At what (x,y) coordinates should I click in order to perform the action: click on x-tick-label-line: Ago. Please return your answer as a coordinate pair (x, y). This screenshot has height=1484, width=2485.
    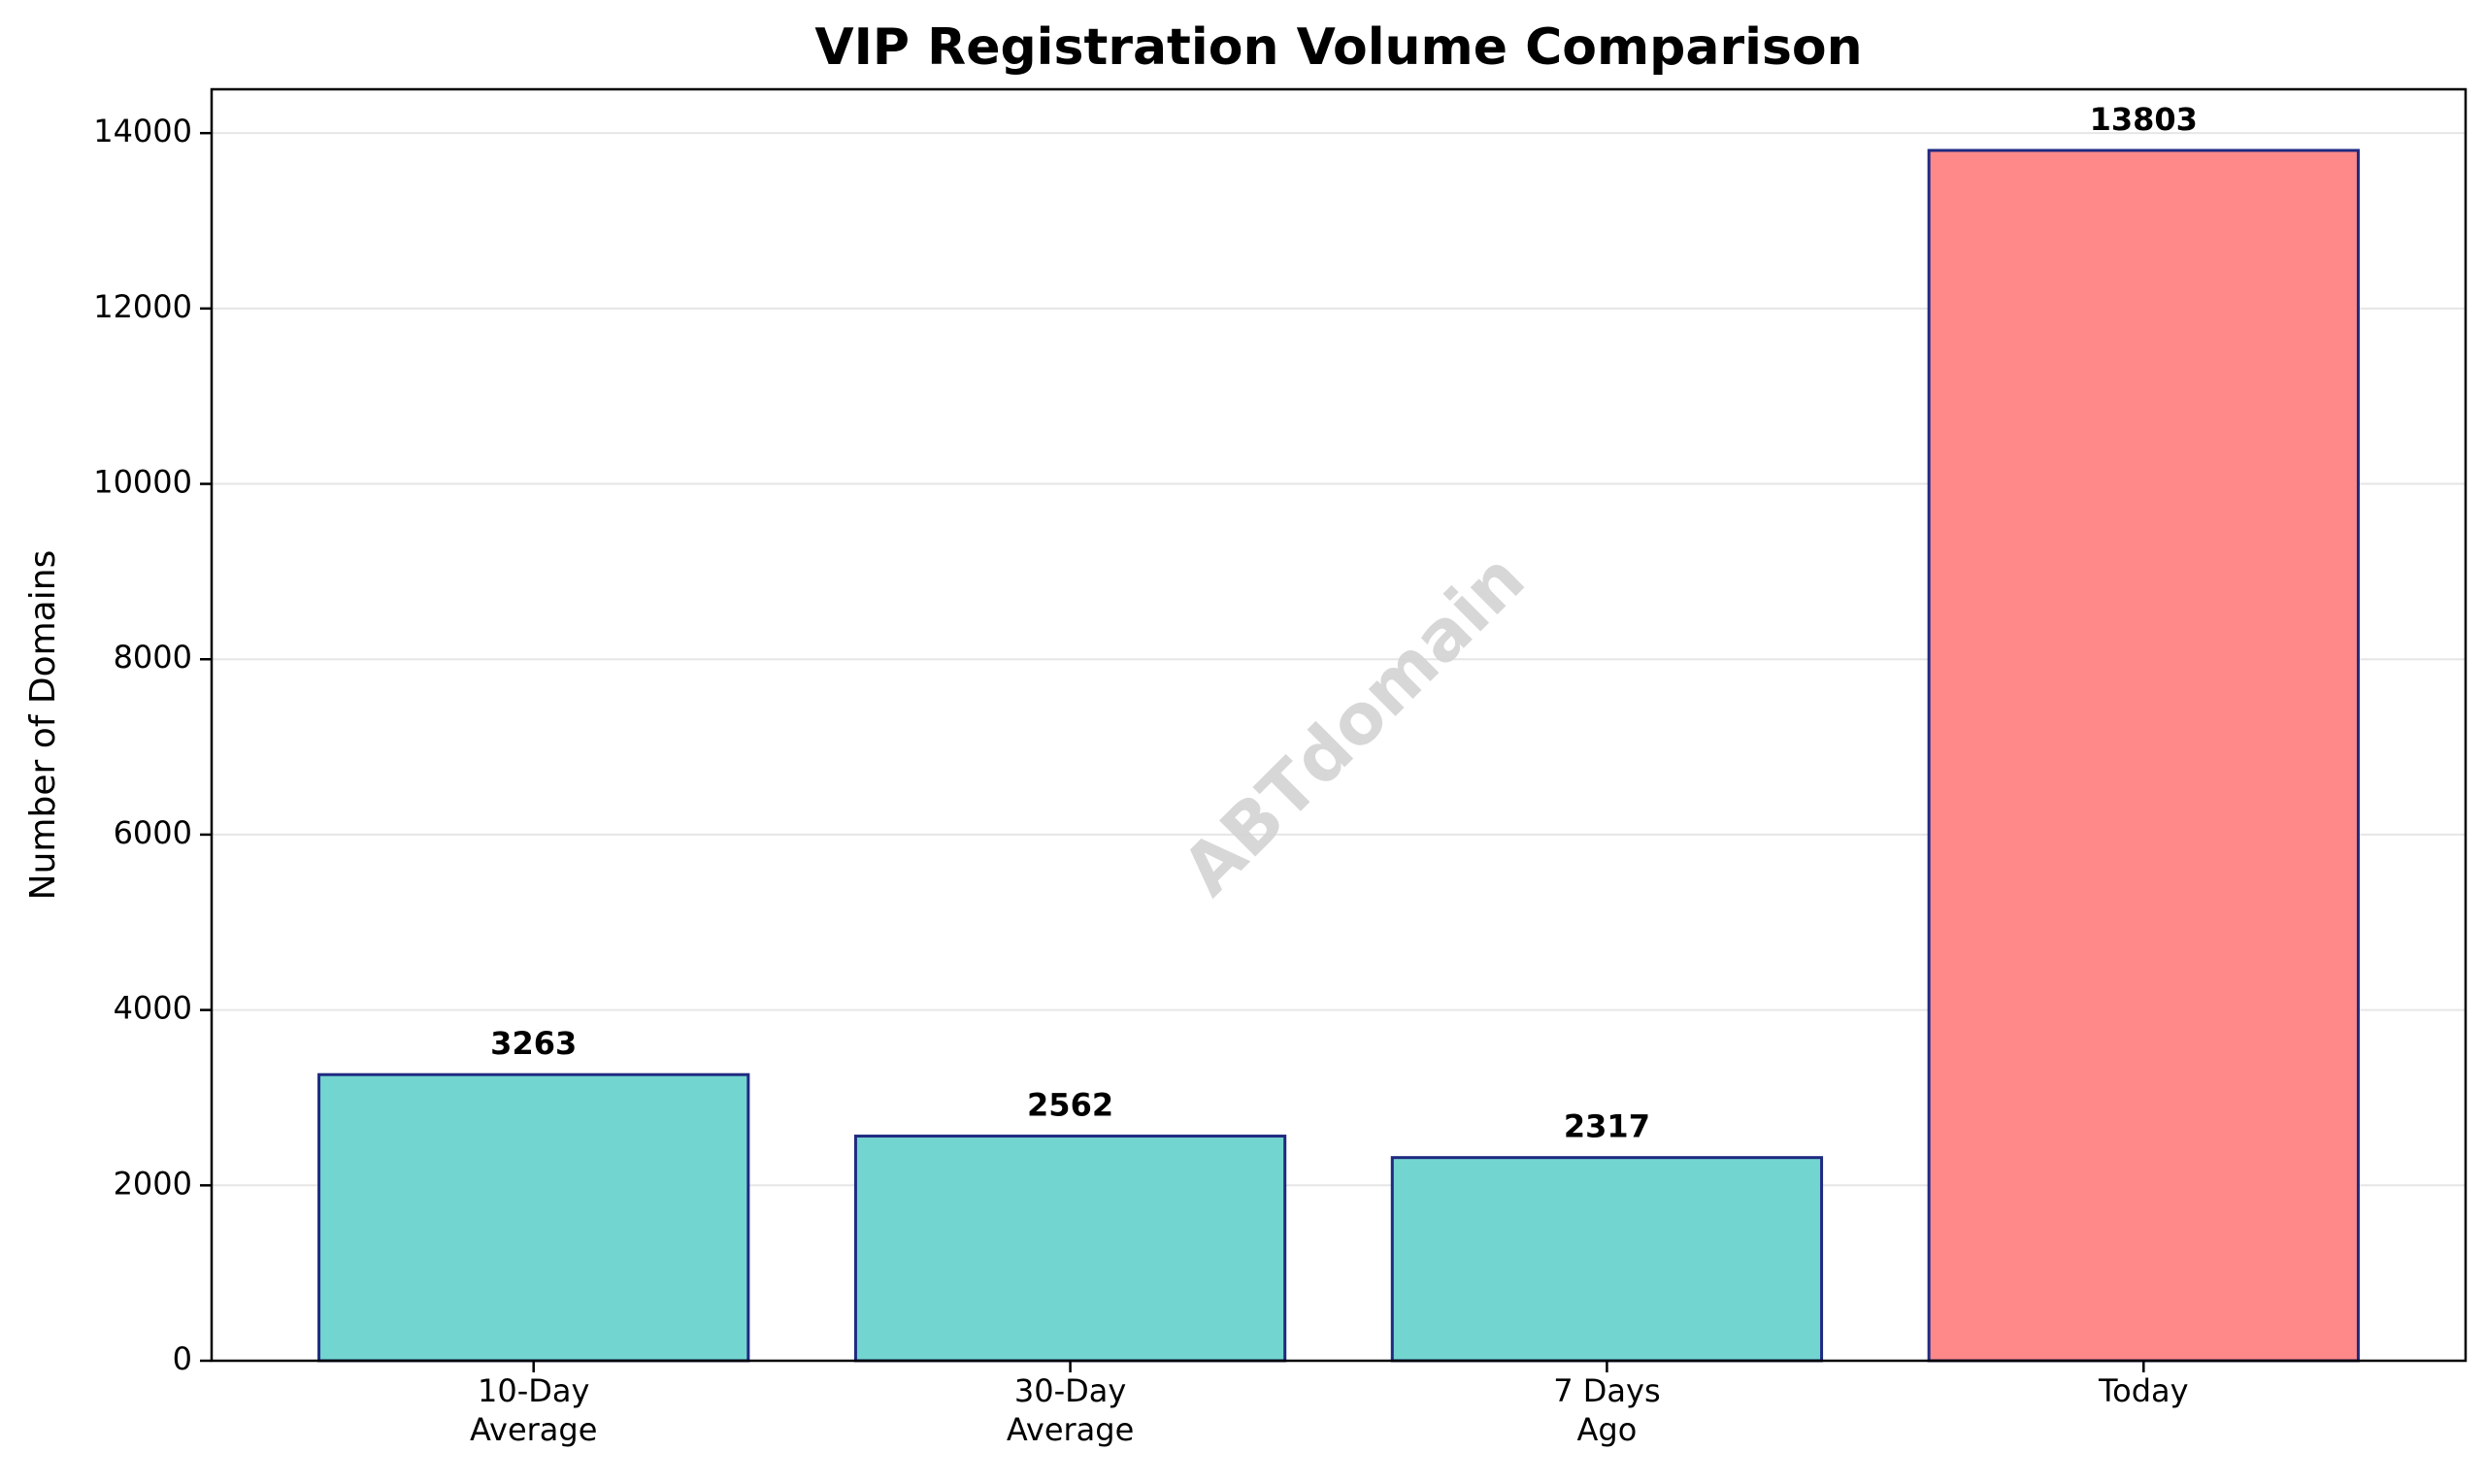
    Looking at the image, I should click on (1608, 1429).